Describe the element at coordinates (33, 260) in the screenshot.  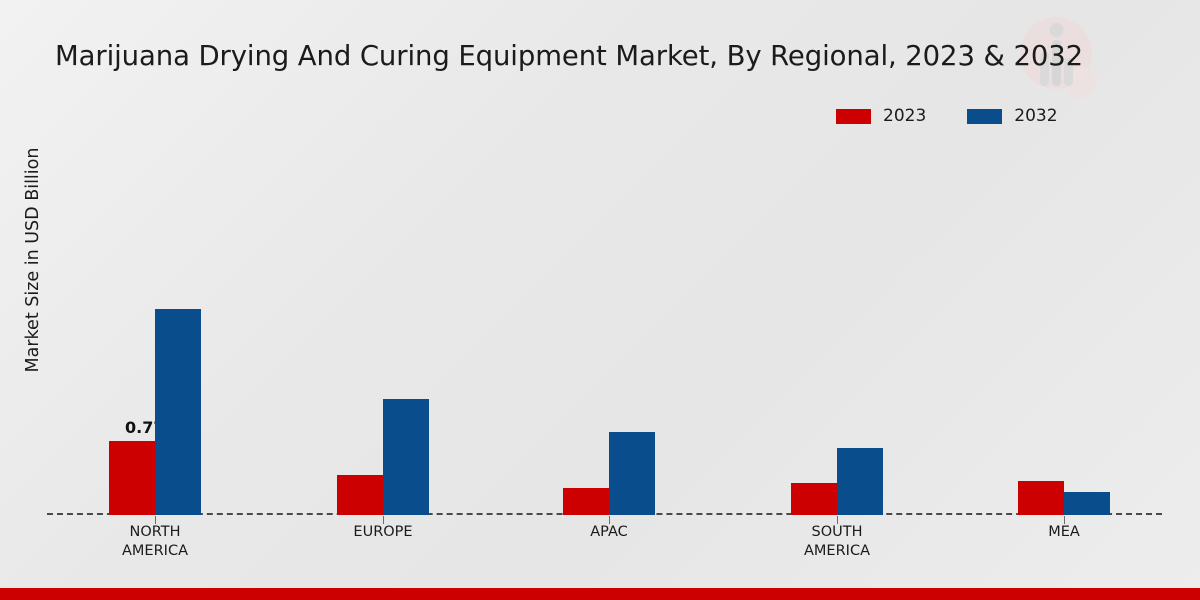
I see `y-axis-title: Market Size in USD Billion` at that location.